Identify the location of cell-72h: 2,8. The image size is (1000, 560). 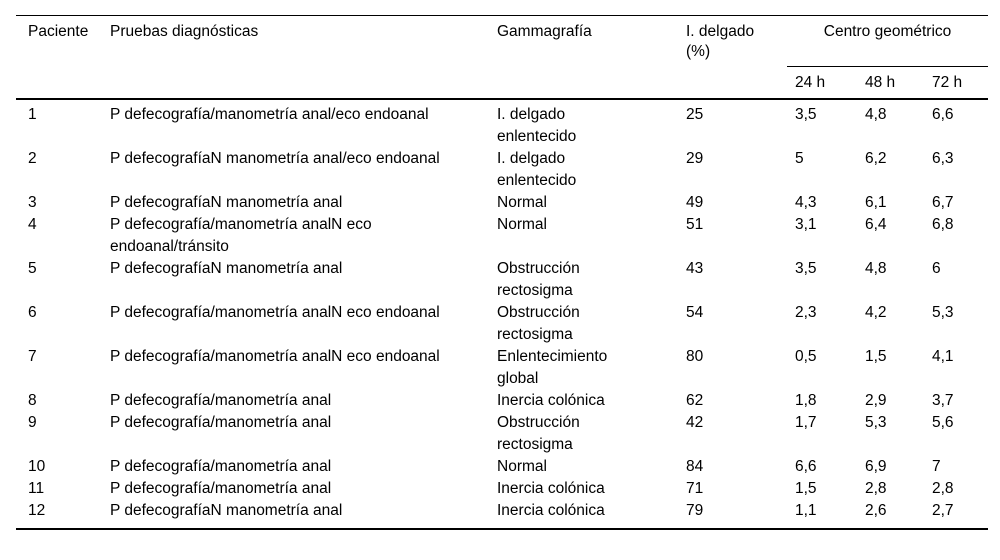
(943, 488).